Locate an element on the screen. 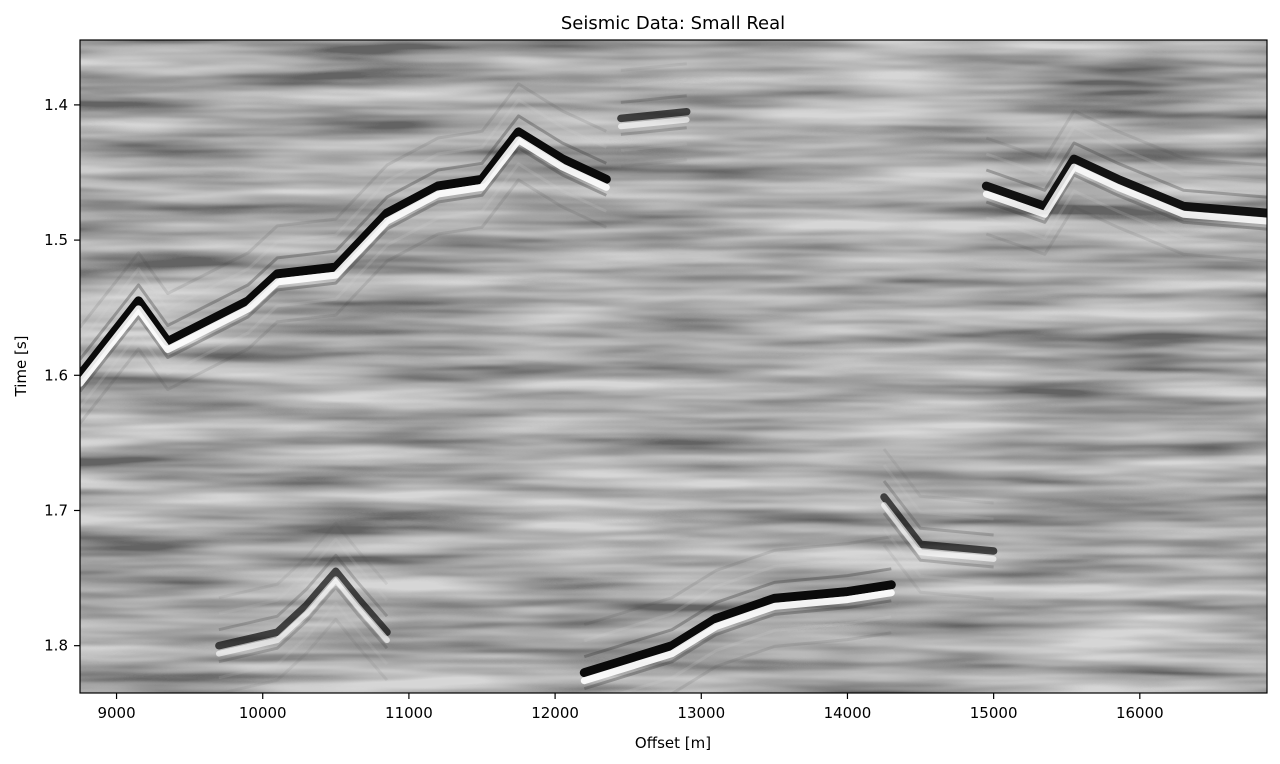  y-tick-label-0: 1.4 is located at coordinates (56, 105).